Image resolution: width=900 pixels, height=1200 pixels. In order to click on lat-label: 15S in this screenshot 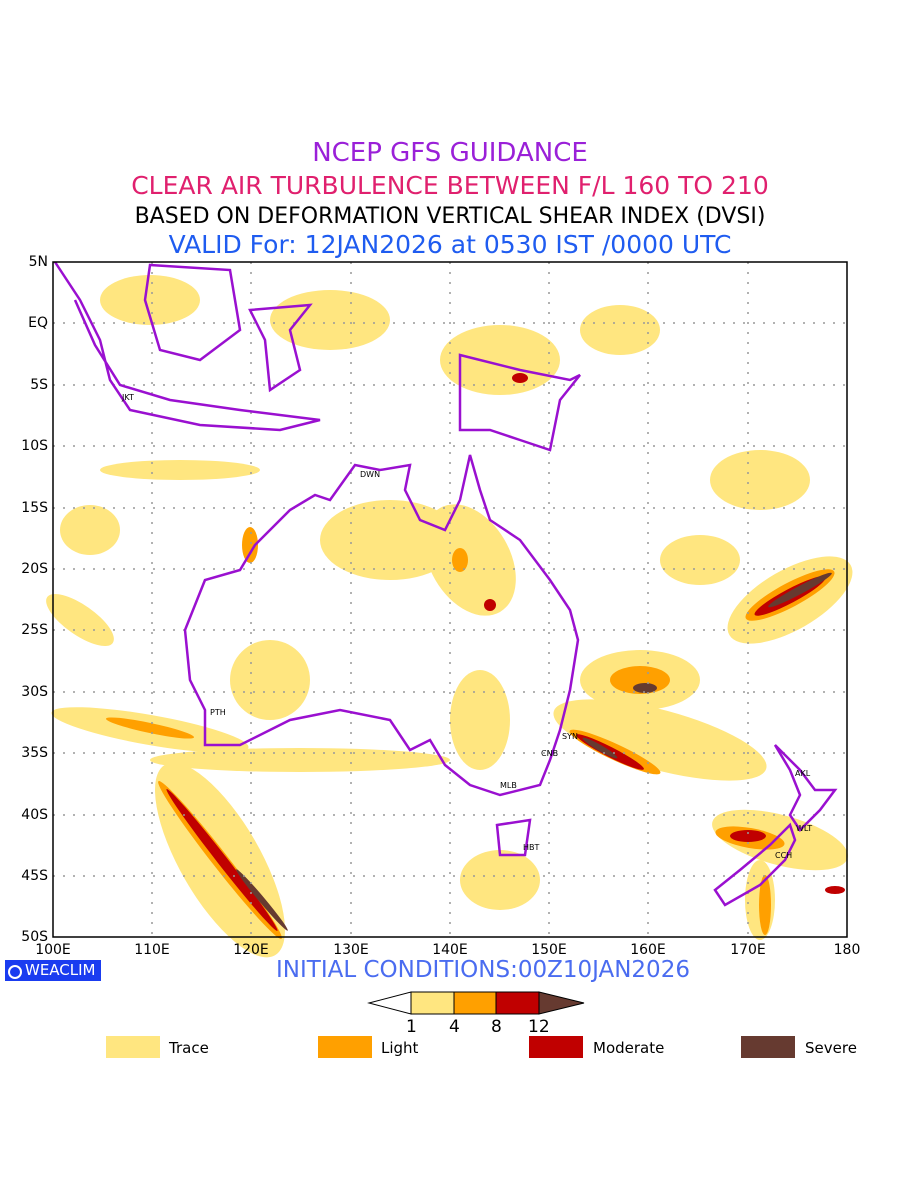, I will do `click(34, 508)`.